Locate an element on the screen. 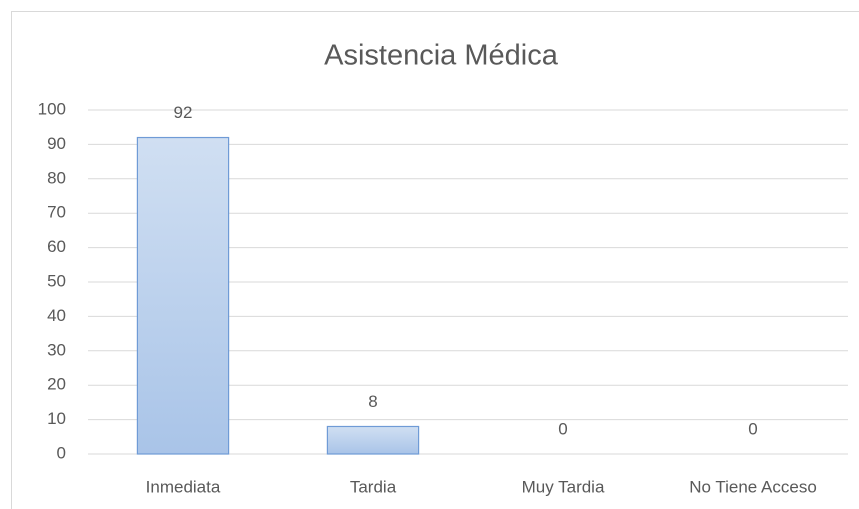  data-label: 92 is located at coordinates (183, 112).